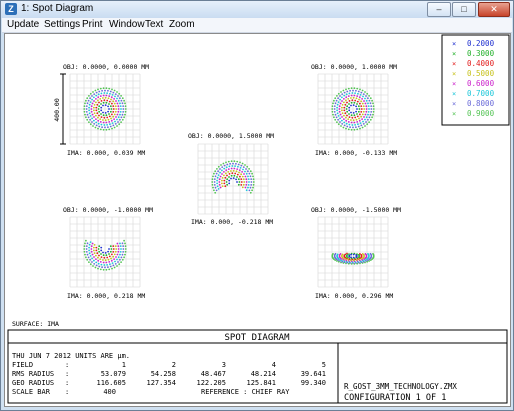 This screenshot has height=411, width=514. Describe the element at coordinates (439, 9) in the screenshot. I see `minimize-button: –` at that location.